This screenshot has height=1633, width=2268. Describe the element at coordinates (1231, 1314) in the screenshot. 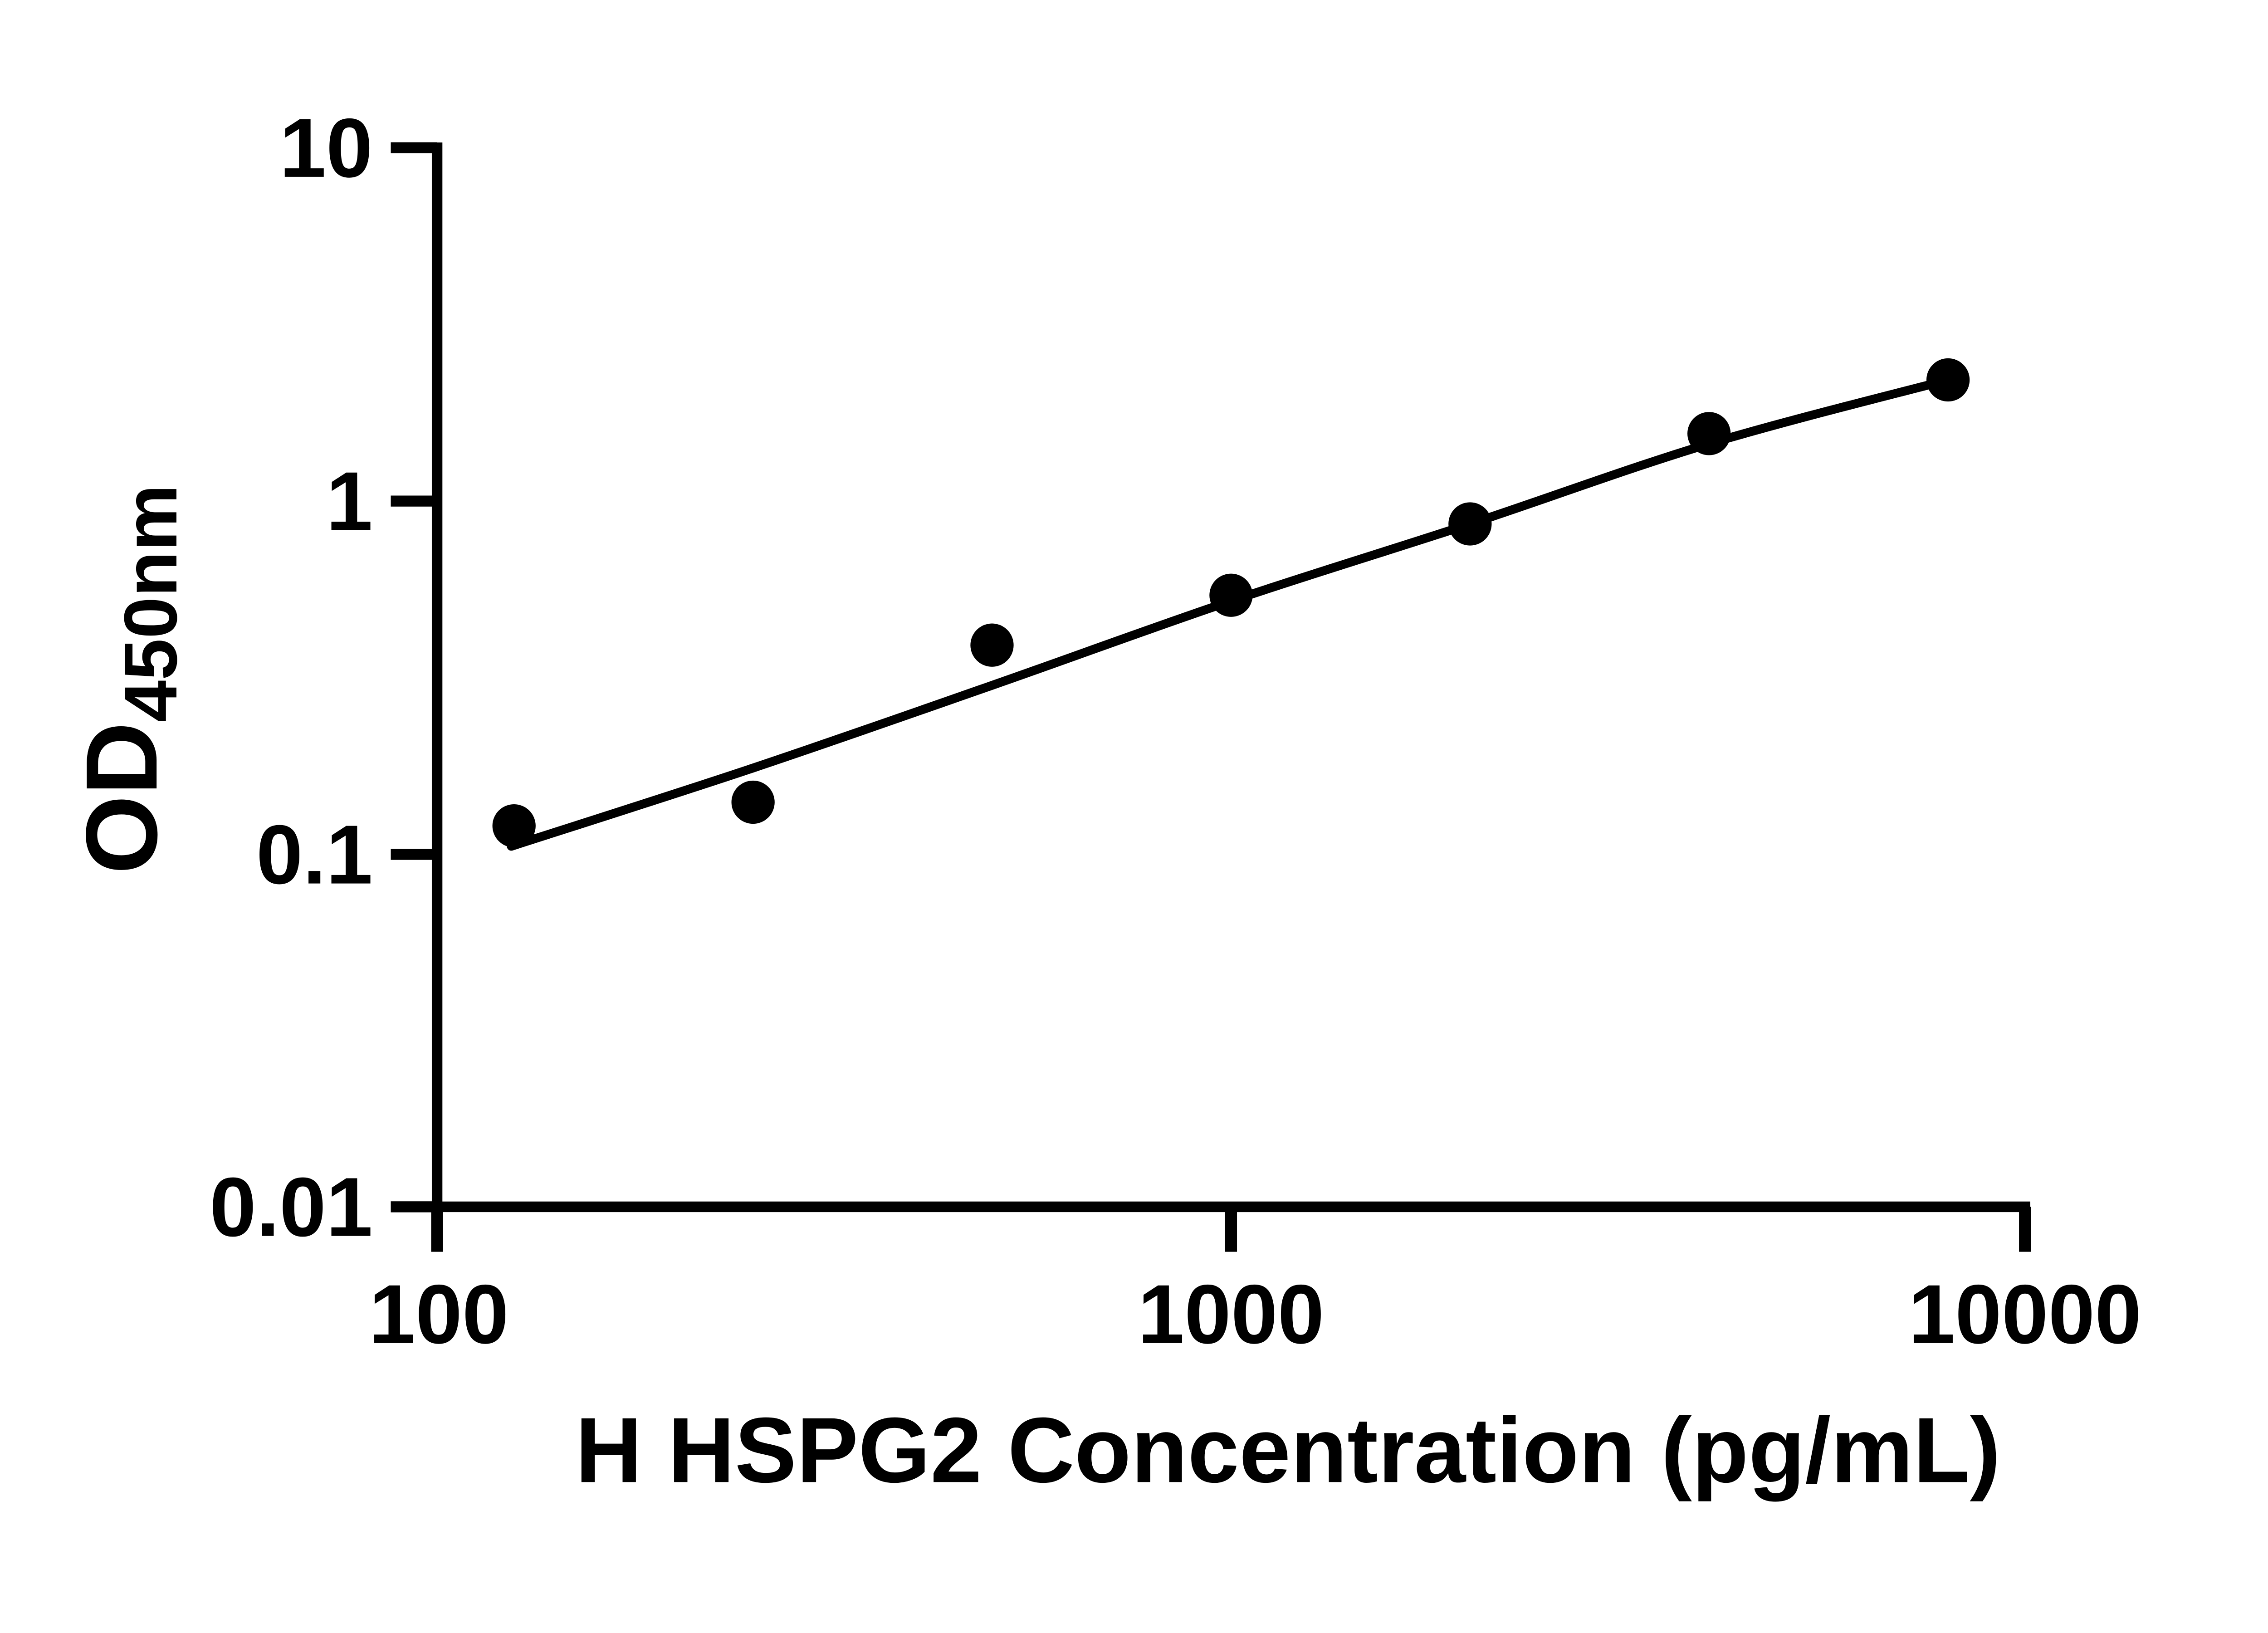

I see `x-tick-label-1000: 1000` at that location.